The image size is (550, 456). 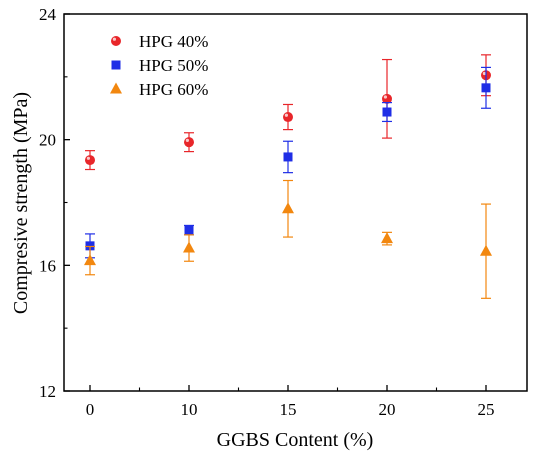 I want to click on x-tick-label: 15, so click(x=288, y=409).